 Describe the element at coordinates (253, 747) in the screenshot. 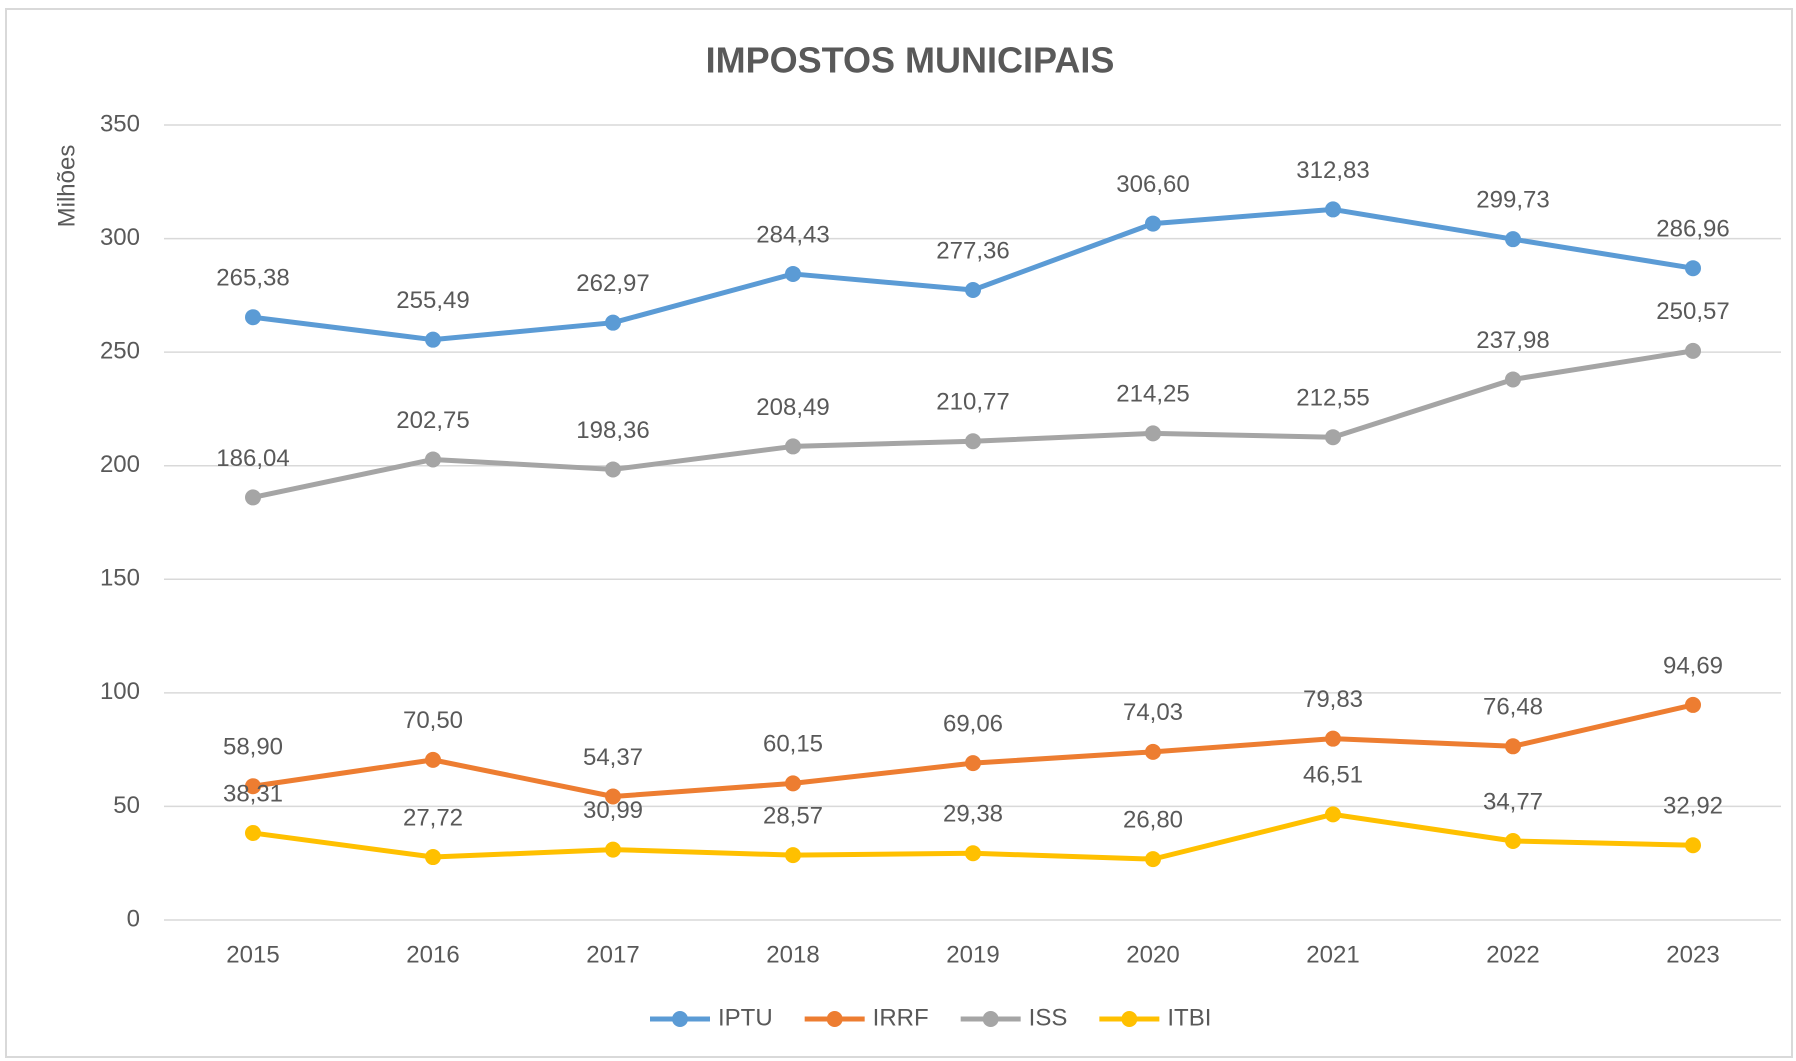

I see `data-label: 58,90` at that location.